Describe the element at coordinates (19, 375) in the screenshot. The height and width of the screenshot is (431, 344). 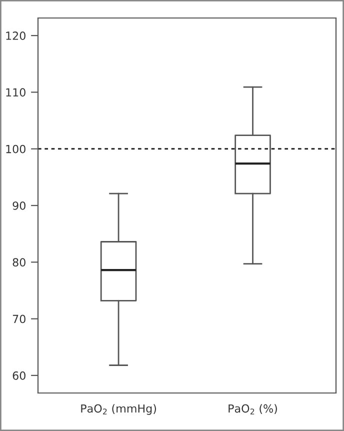
I see `y-tick-label: 60` at that location.